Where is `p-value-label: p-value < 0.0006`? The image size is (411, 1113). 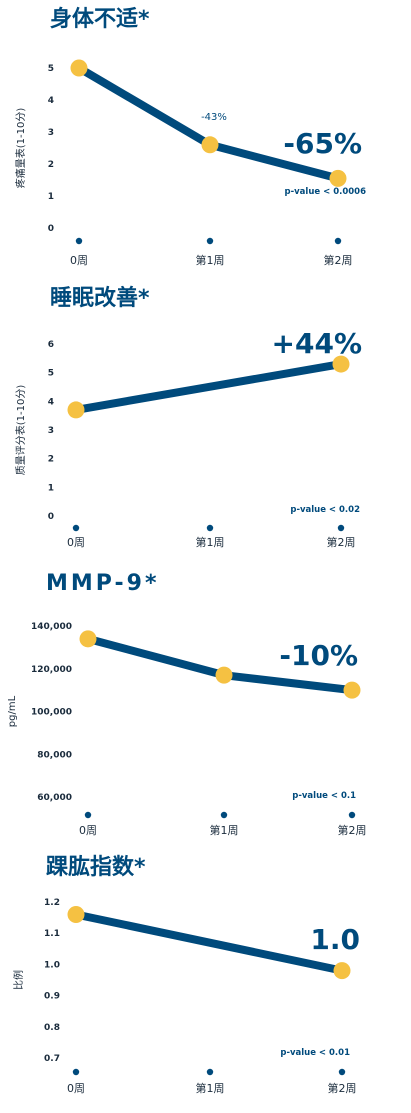 p-value-label: p-value < 0.0006 is located at coordinates (326, 192).